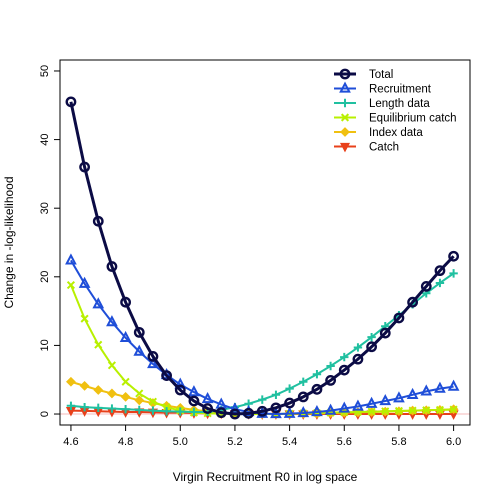 The height and width of the screenshot is (500, 500). Describe the element at coordinates (9, 242) in the screenshot. I see `y-axis-label: Change in -log-likelihood` at that location.